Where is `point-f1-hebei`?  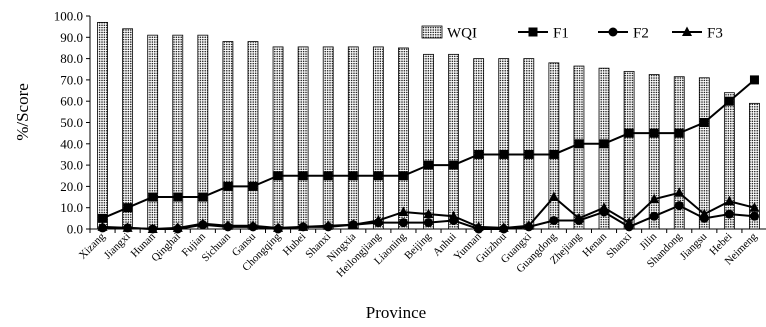
point-f1-hebei is located at coordinates (729, 101).